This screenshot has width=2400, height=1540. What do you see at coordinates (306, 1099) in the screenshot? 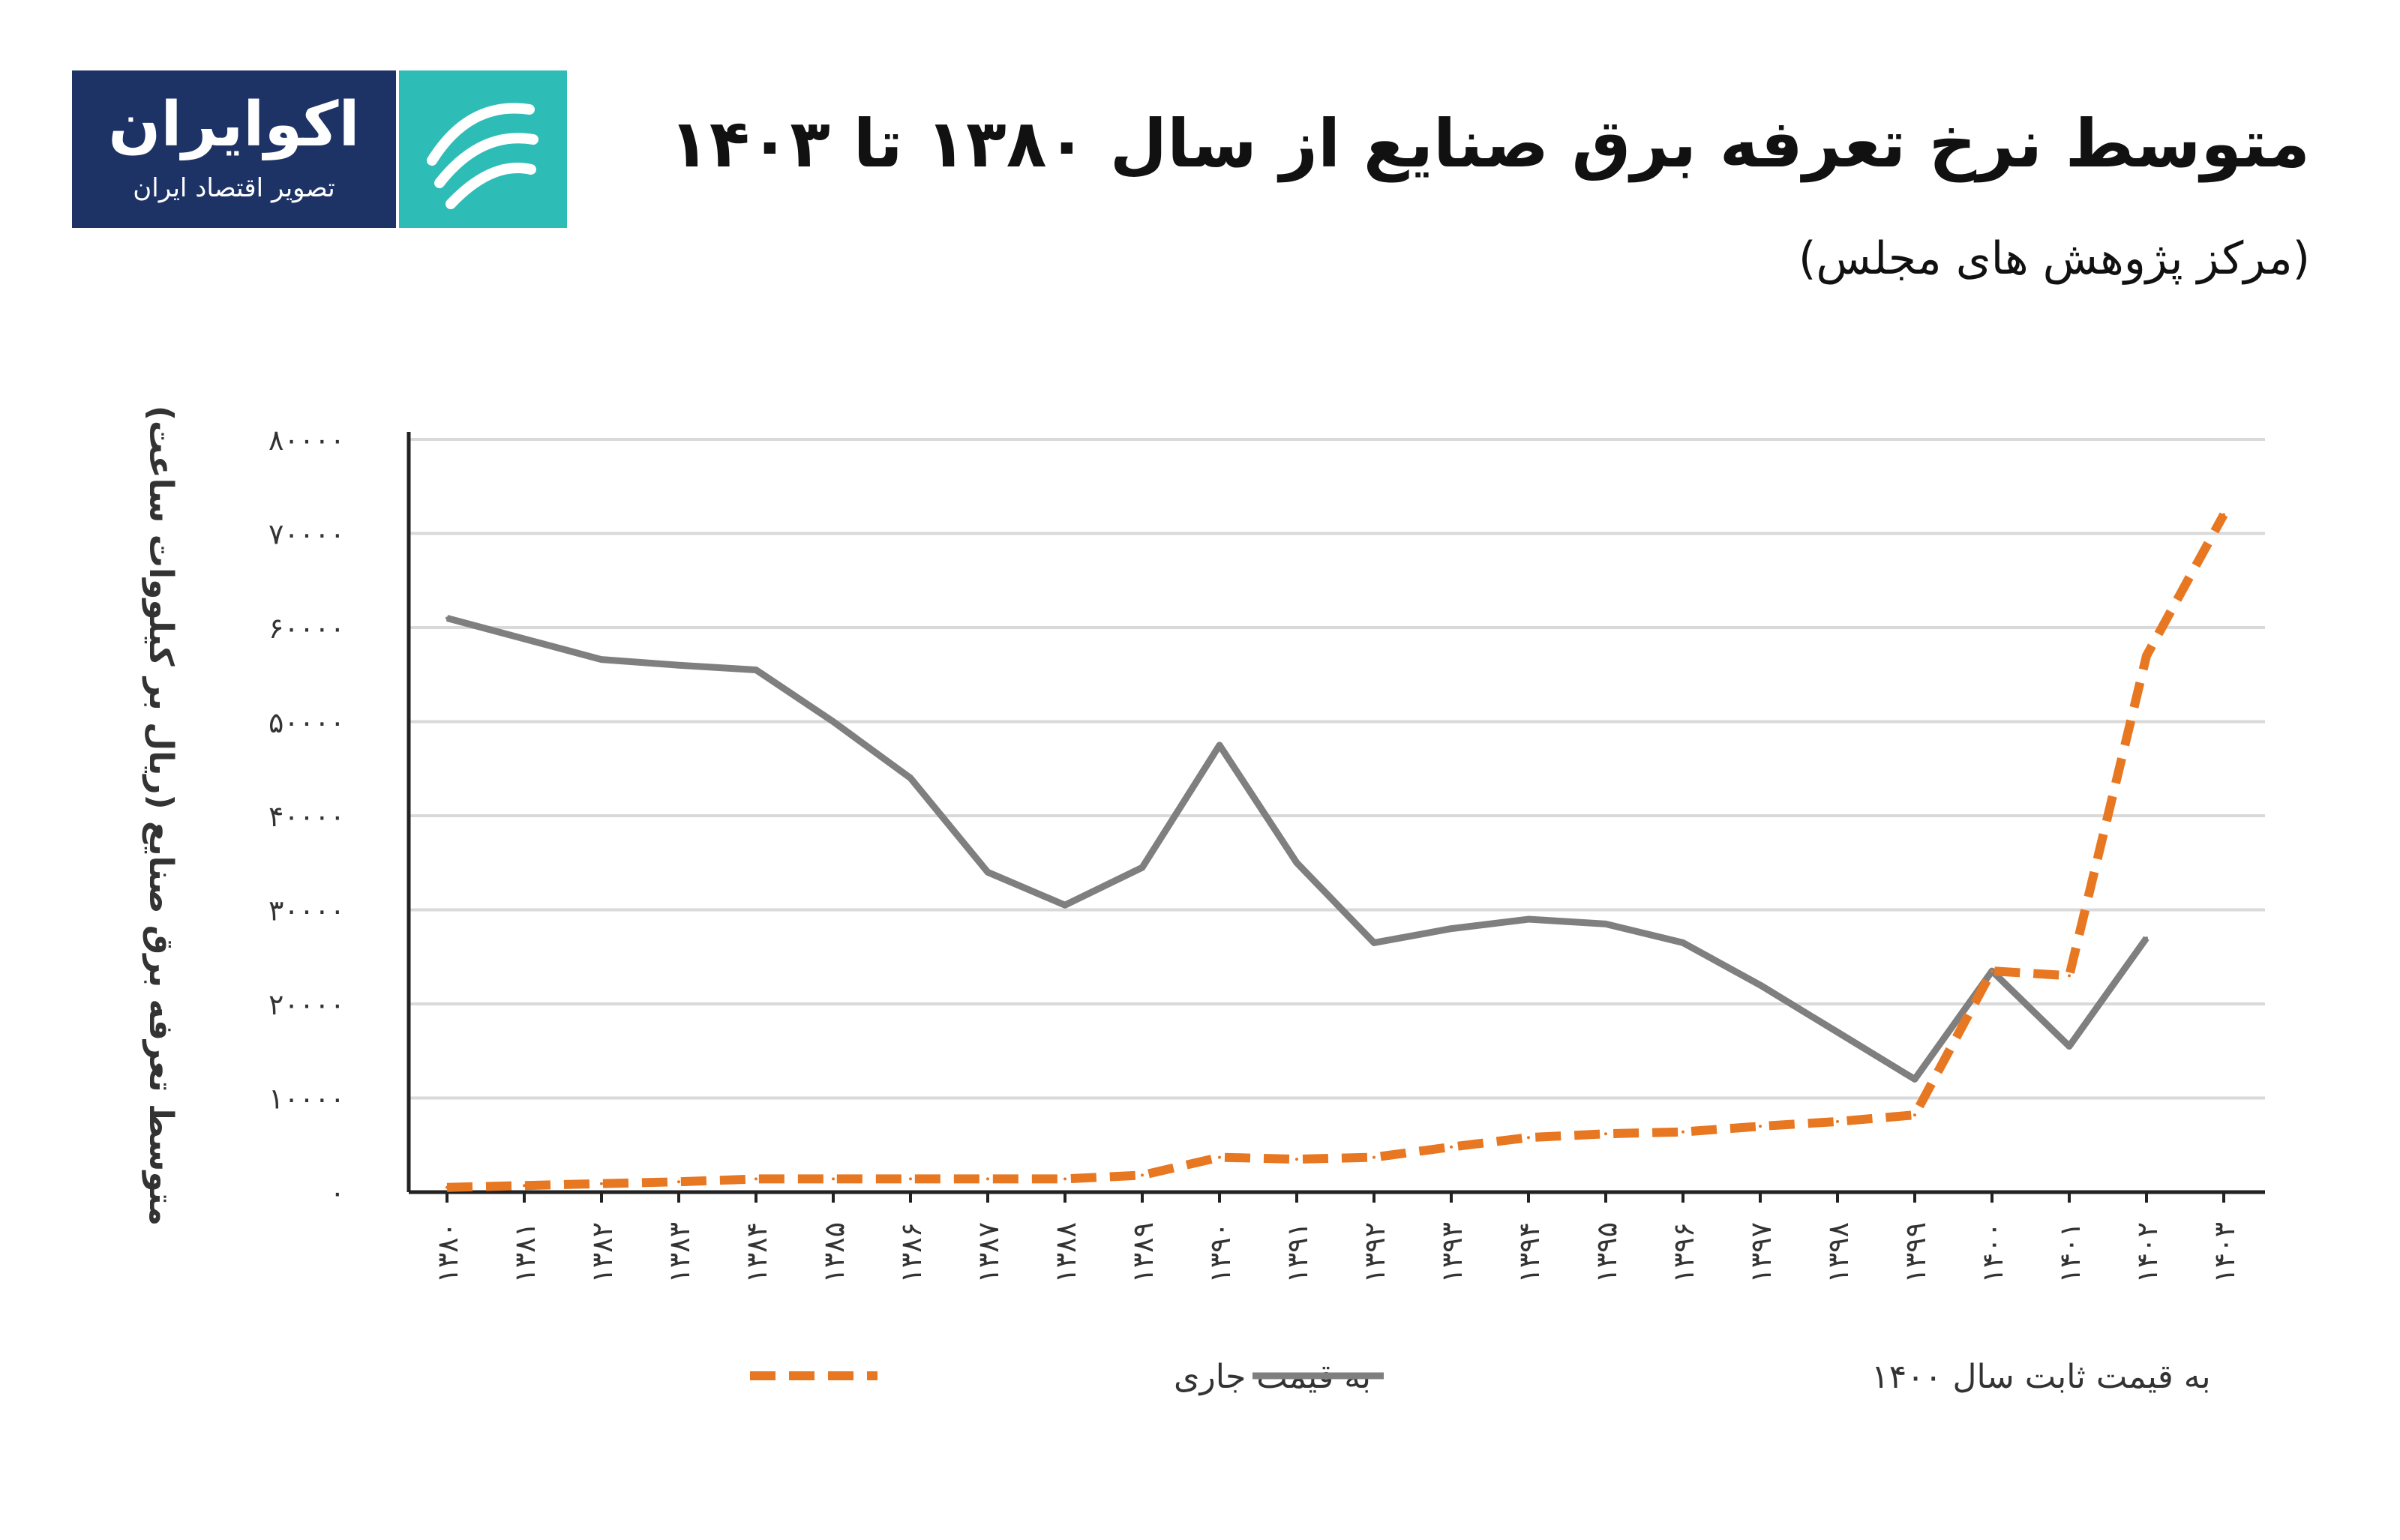
I see `y-tick-label: ۱۰۰۰۰` at bounding box center [306, 1099].